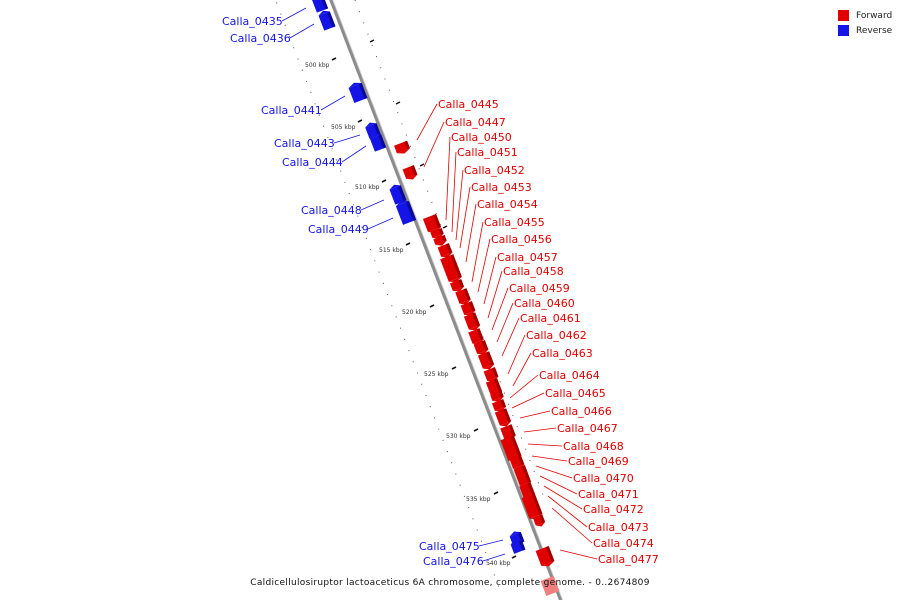  Describe the element at coordinates (865, 30) in the screenshot. I see `legend-reverse: Reverse` at that location.